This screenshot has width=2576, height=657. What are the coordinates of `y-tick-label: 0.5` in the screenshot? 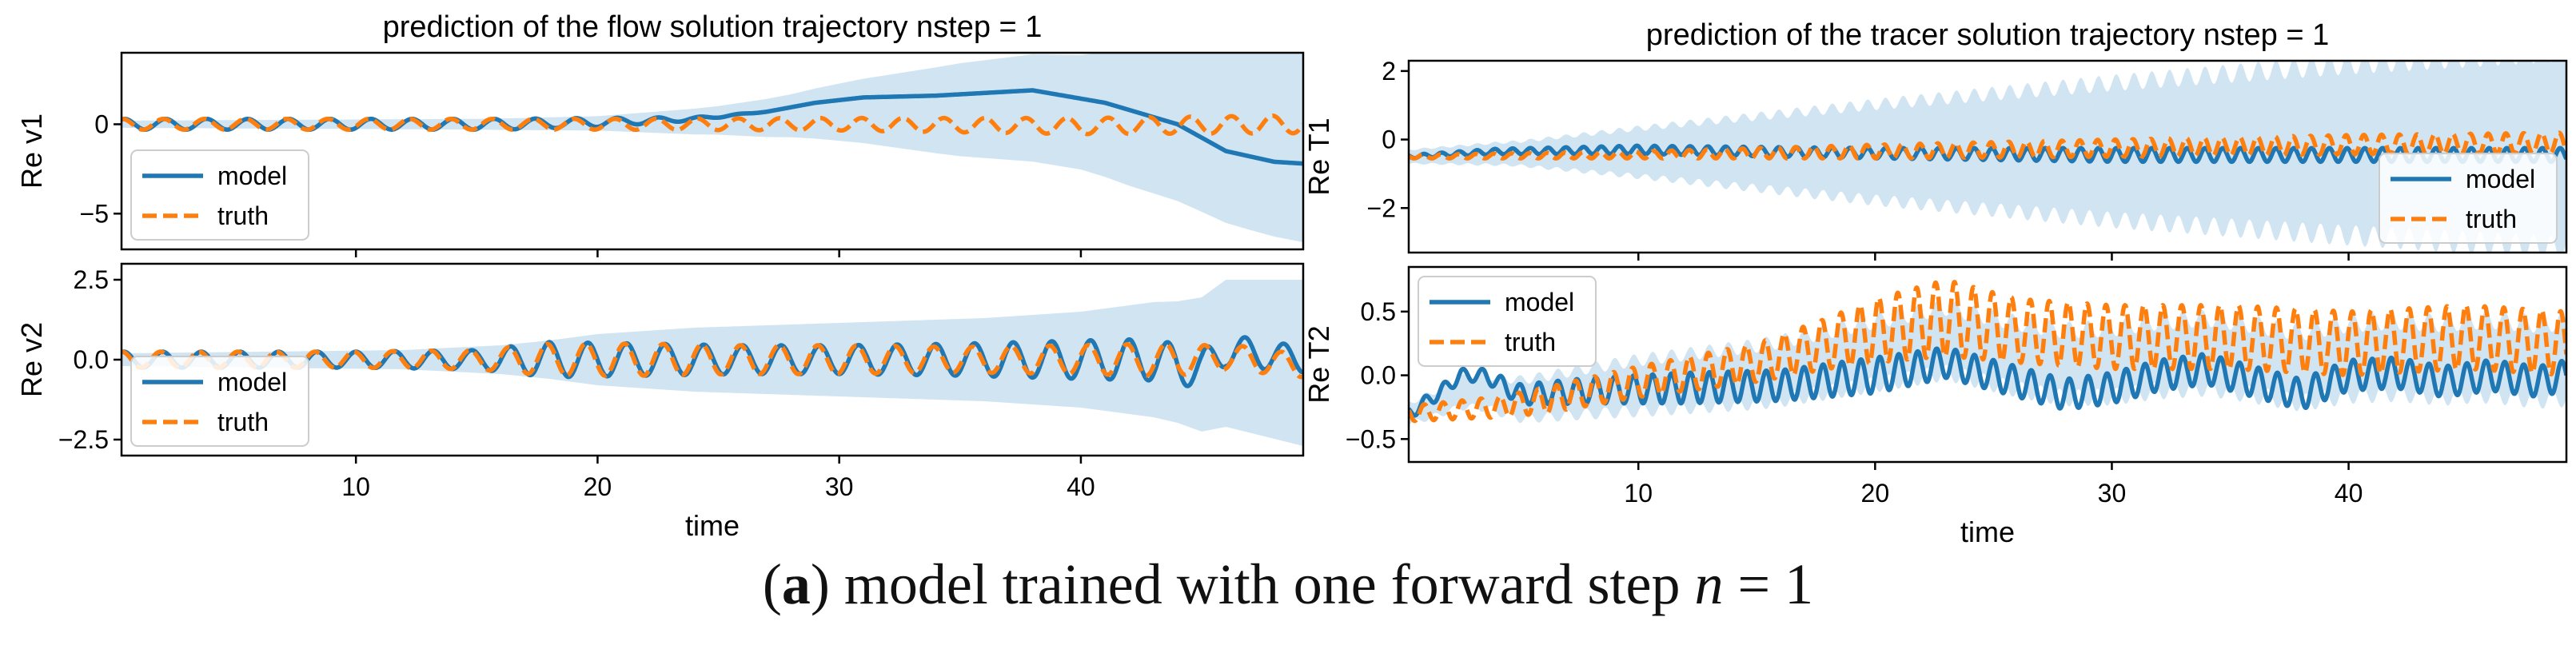 It's located at (1378, 311).